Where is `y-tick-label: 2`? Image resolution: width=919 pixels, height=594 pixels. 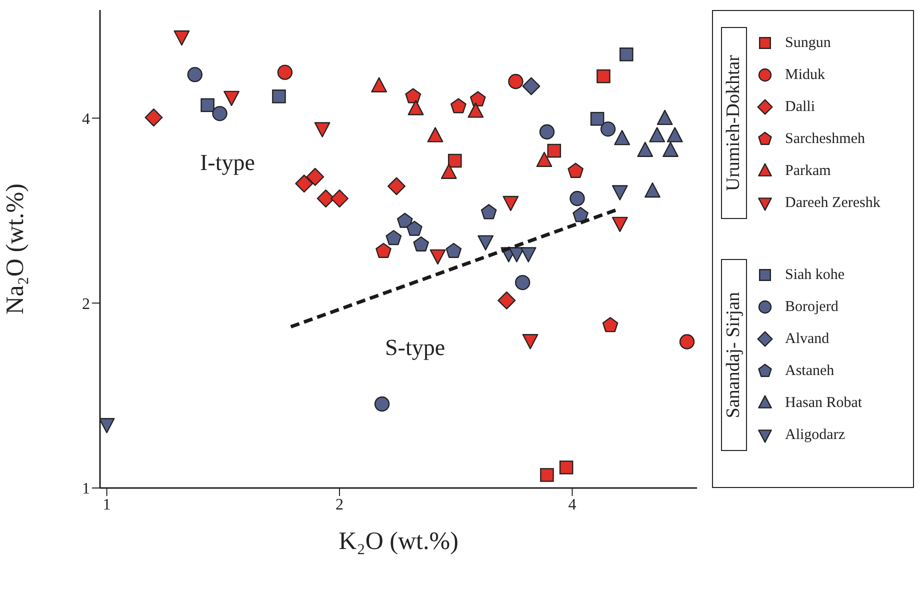
y-tick-label: 2 is located at coordinates (86, 304).